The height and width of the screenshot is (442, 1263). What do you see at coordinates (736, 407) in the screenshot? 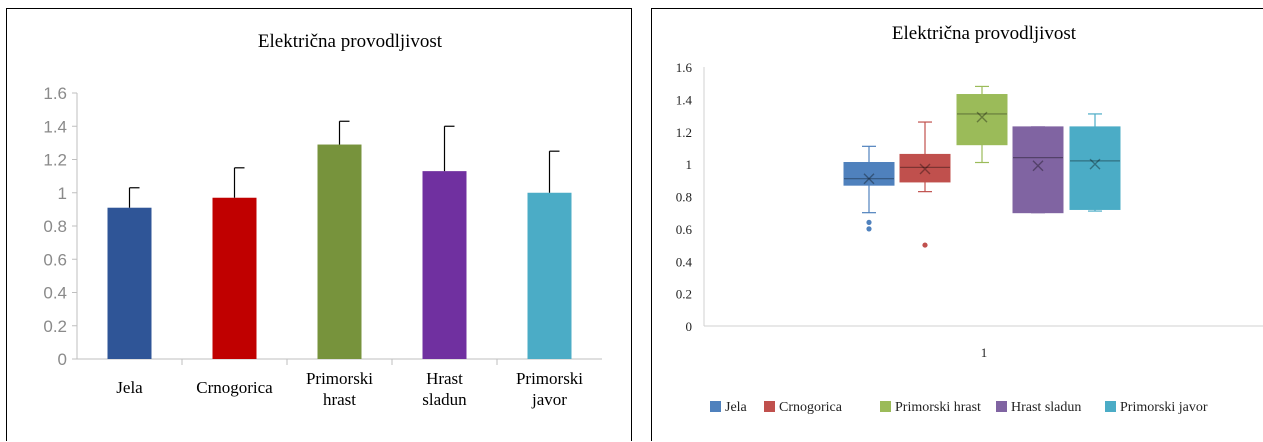
I see `legend-label: Jela` at bounding box center [736, 407].